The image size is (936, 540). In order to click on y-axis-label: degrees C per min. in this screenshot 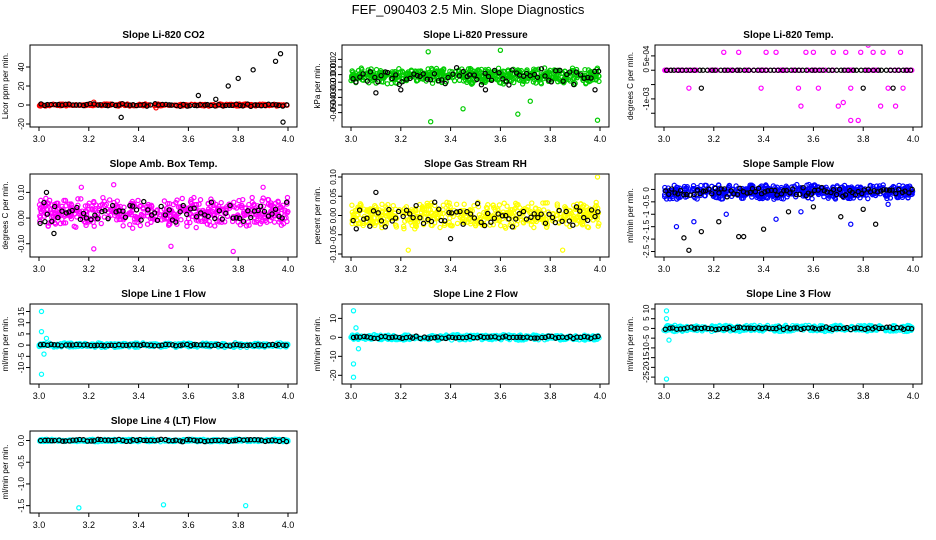, I will do `click(630, 86)`.